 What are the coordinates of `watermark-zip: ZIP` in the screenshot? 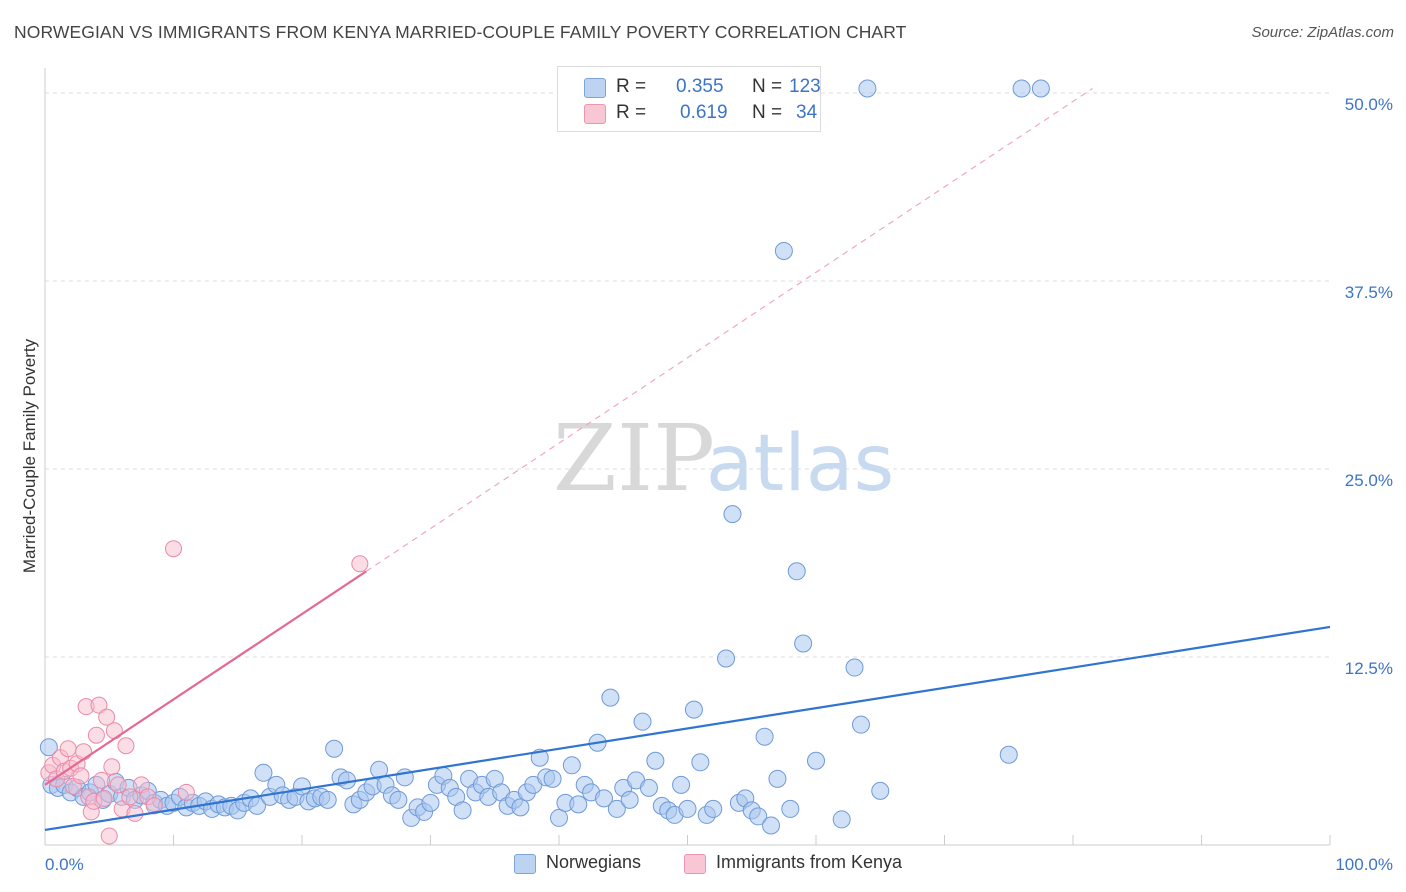 It's located at (634, 458).